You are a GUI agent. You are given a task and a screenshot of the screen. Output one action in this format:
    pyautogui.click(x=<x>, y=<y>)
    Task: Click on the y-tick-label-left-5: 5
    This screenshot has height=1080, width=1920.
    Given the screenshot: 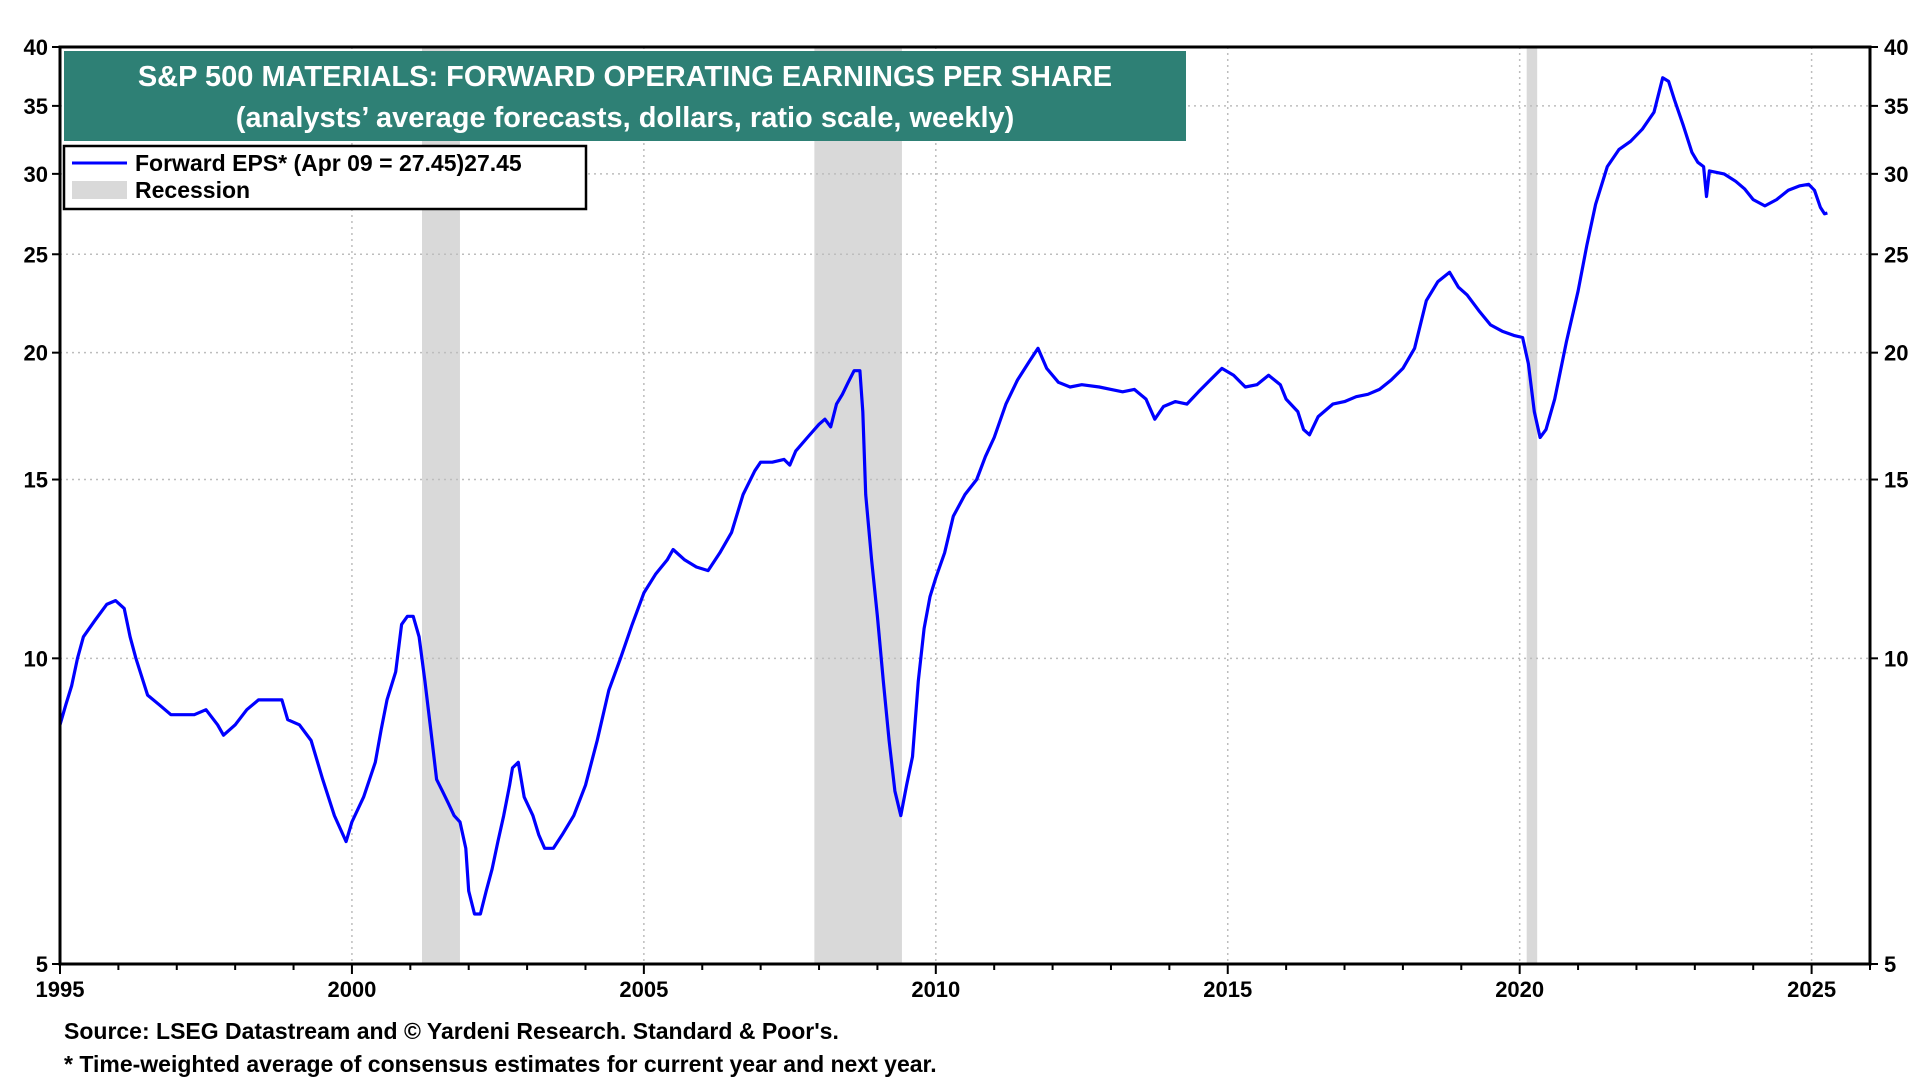 What is the action you would take?
    pyautogui.click(x=42, y=964)
    